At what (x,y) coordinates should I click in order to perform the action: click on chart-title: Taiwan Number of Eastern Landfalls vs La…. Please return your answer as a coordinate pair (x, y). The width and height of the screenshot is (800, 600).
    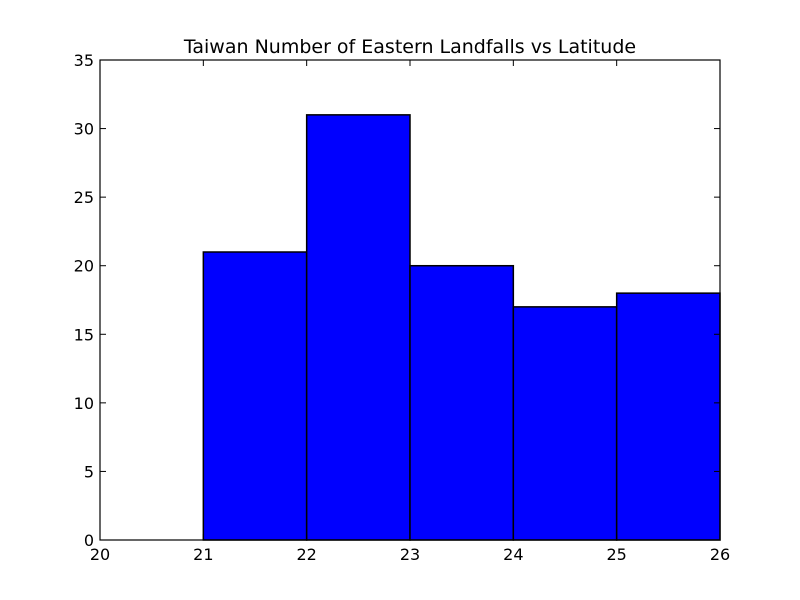
    Looking at the image, I should click on (409, 47).